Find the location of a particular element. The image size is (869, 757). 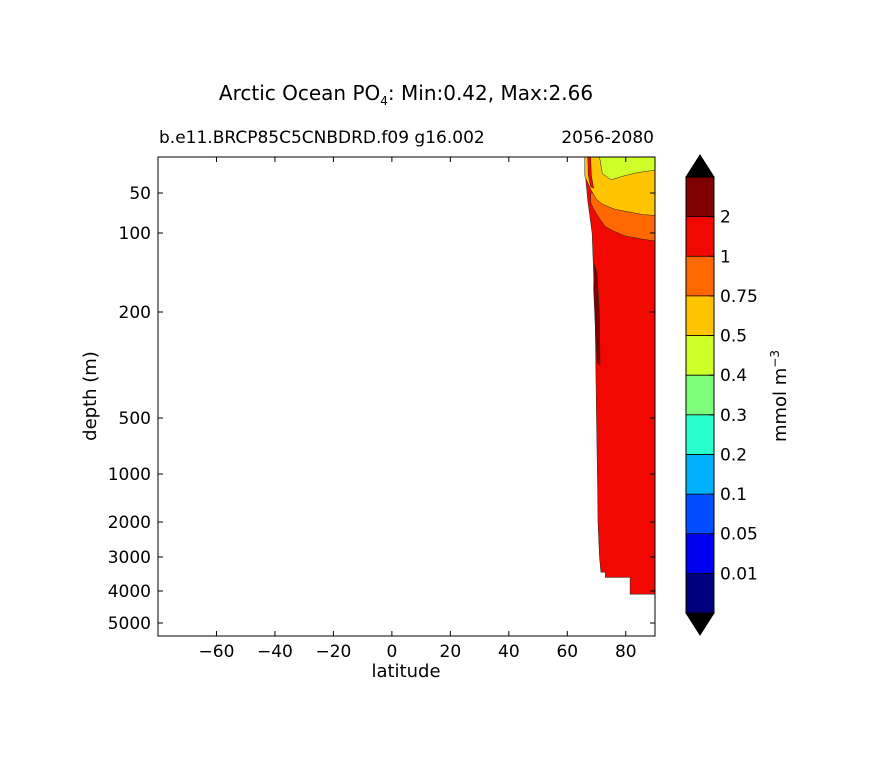

x-tick-label: −40 is located at coordinates (275, 652).